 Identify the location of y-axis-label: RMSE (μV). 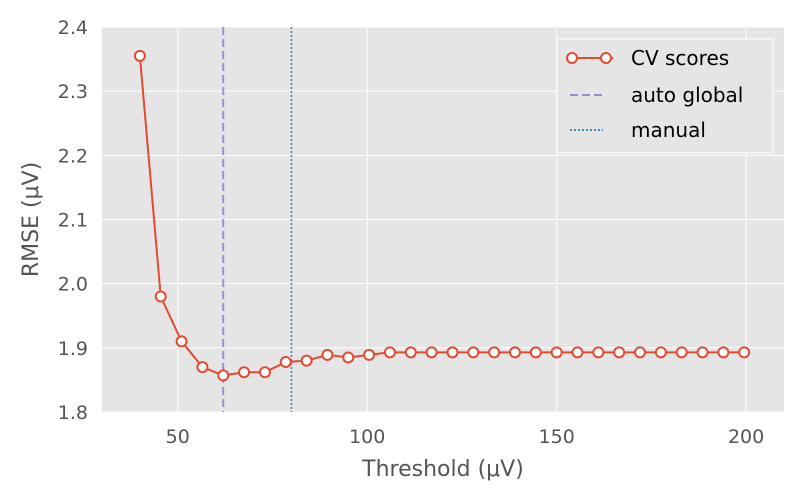
(31, 219).